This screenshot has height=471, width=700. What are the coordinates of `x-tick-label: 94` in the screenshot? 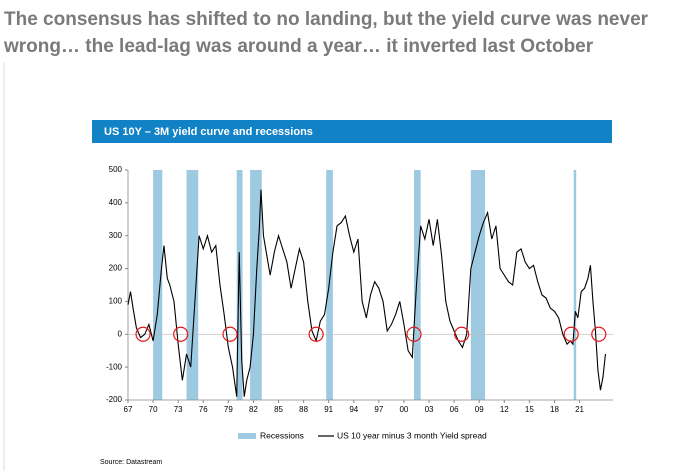 It's located at (353, 409).